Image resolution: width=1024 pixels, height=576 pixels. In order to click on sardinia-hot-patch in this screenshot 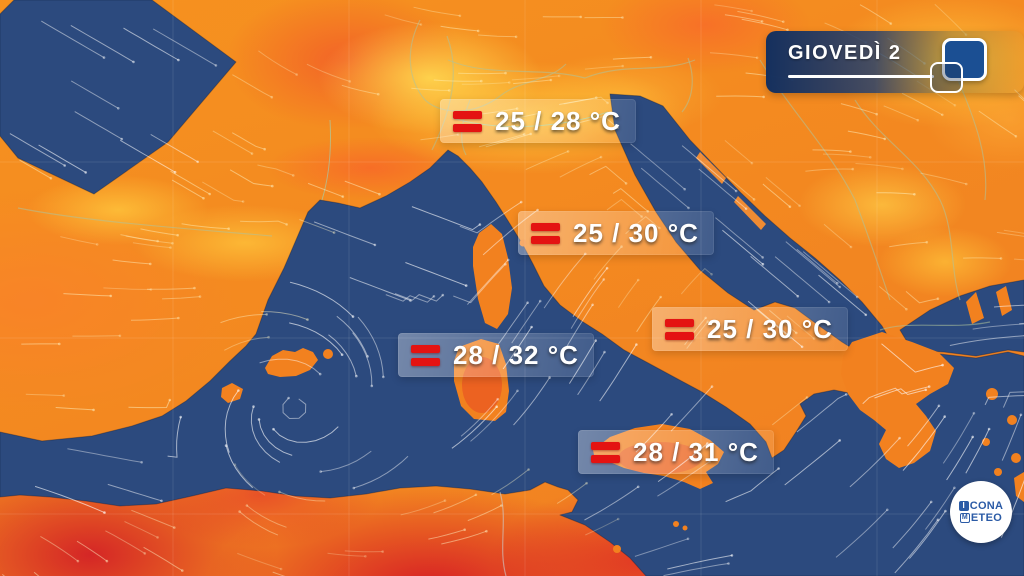, I will do `click(482, 385)`.